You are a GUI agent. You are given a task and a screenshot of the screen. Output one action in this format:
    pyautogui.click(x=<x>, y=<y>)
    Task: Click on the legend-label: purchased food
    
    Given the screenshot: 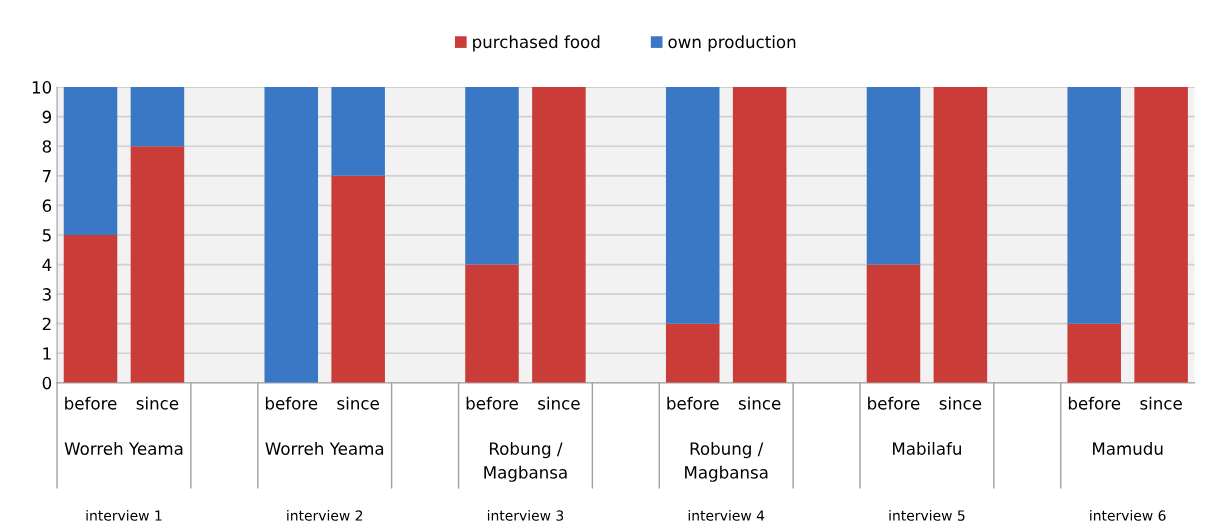 What is the action you would take?
    pyautogui.click(x=536, y=43)
    